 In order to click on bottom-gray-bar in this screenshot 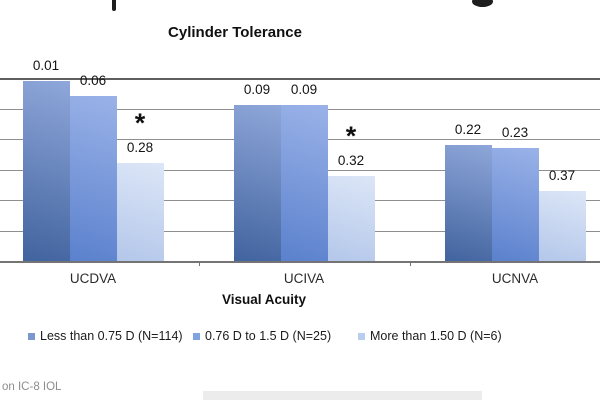, I will do `click(342, 395)`.